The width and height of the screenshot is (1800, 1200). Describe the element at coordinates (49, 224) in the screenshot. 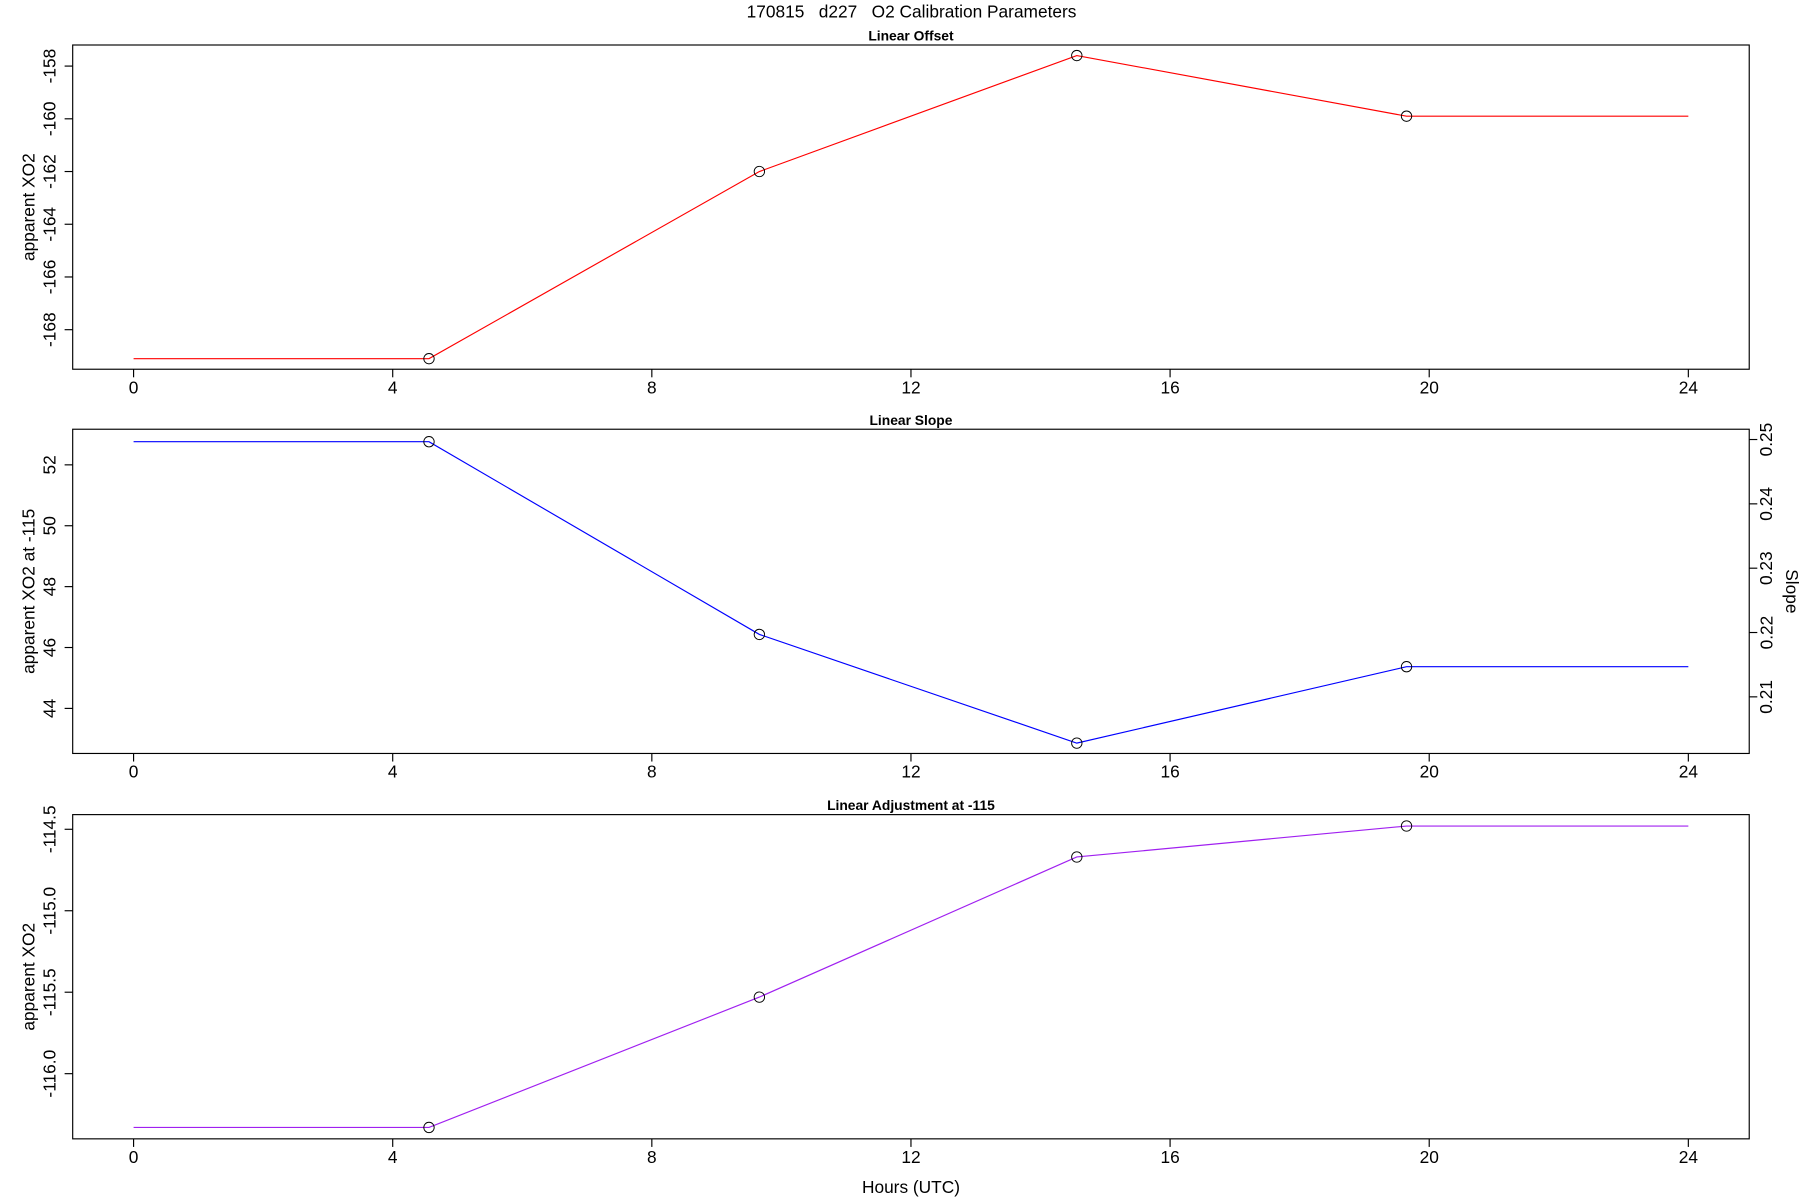

I see `y-tick-label: -164` at that location.